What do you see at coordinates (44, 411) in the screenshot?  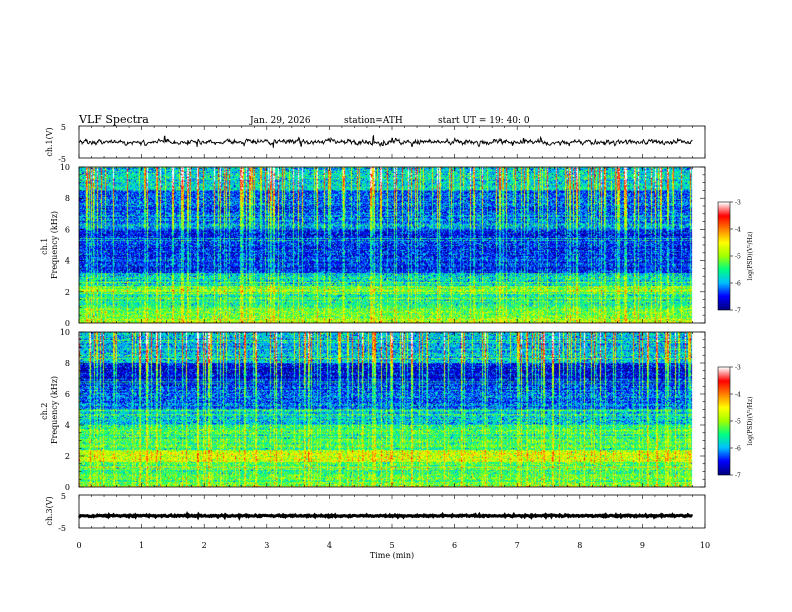 I see `ch2-ylabel-line1: ch.2` at bounding box center [44, 411].